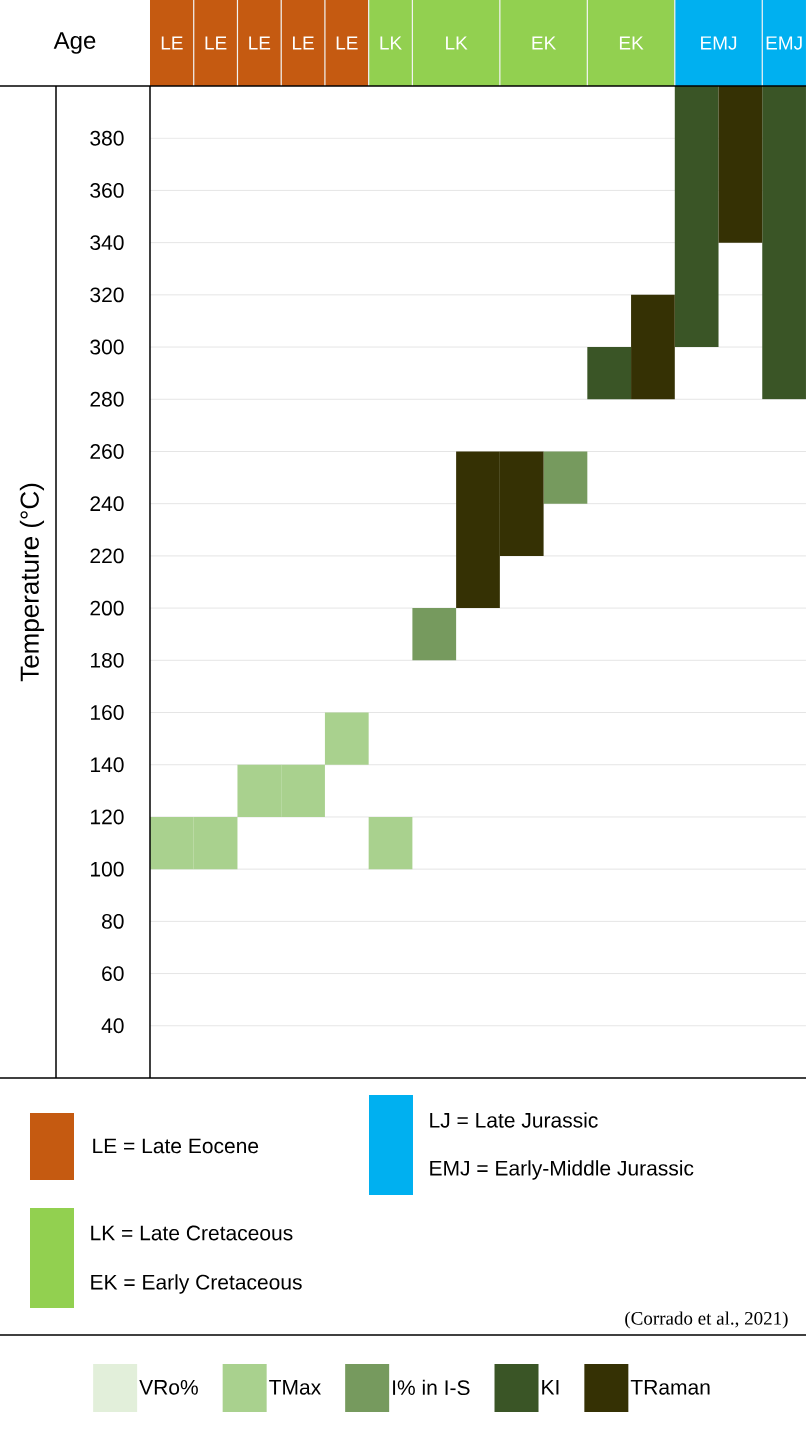 Image resolution: width=806 pixels, height=1438 pixels. What do you see at coordinates (113, 921) in the screenshot?
I see `y-tick-label: 80` at bounding box center [113, 921].